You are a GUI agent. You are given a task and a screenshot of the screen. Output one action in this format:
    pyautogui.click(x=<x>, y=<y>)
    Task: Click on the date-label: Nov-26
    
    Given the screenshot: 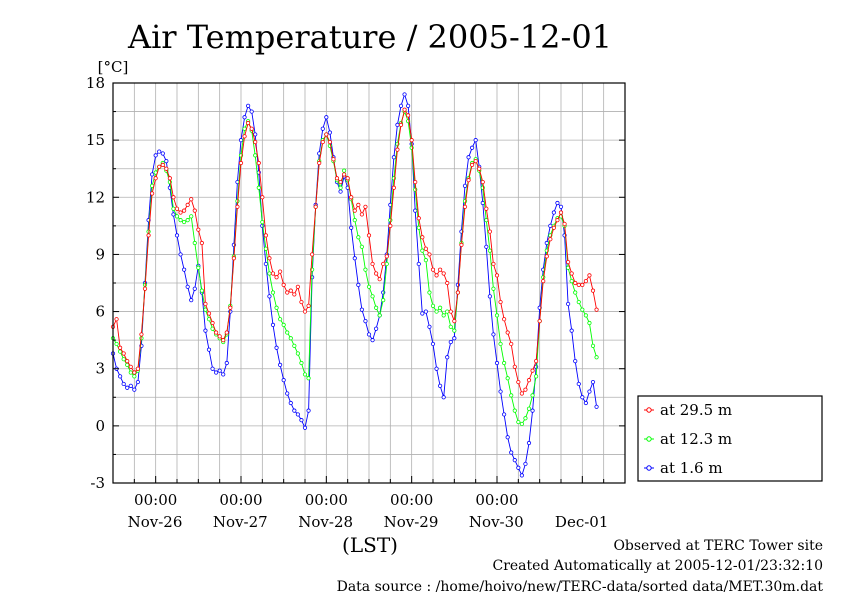 What is the action you would take?
    pyautogui.click(x=155, y=522)
    